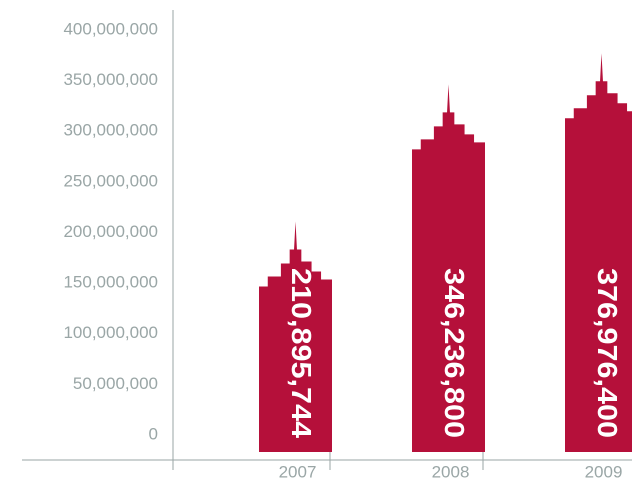 This screenshot has width=632, height=484. Describe the element at coordinates (110, 28) in the screenshot. I see `y-tick-label: 400,000,000` at that location.